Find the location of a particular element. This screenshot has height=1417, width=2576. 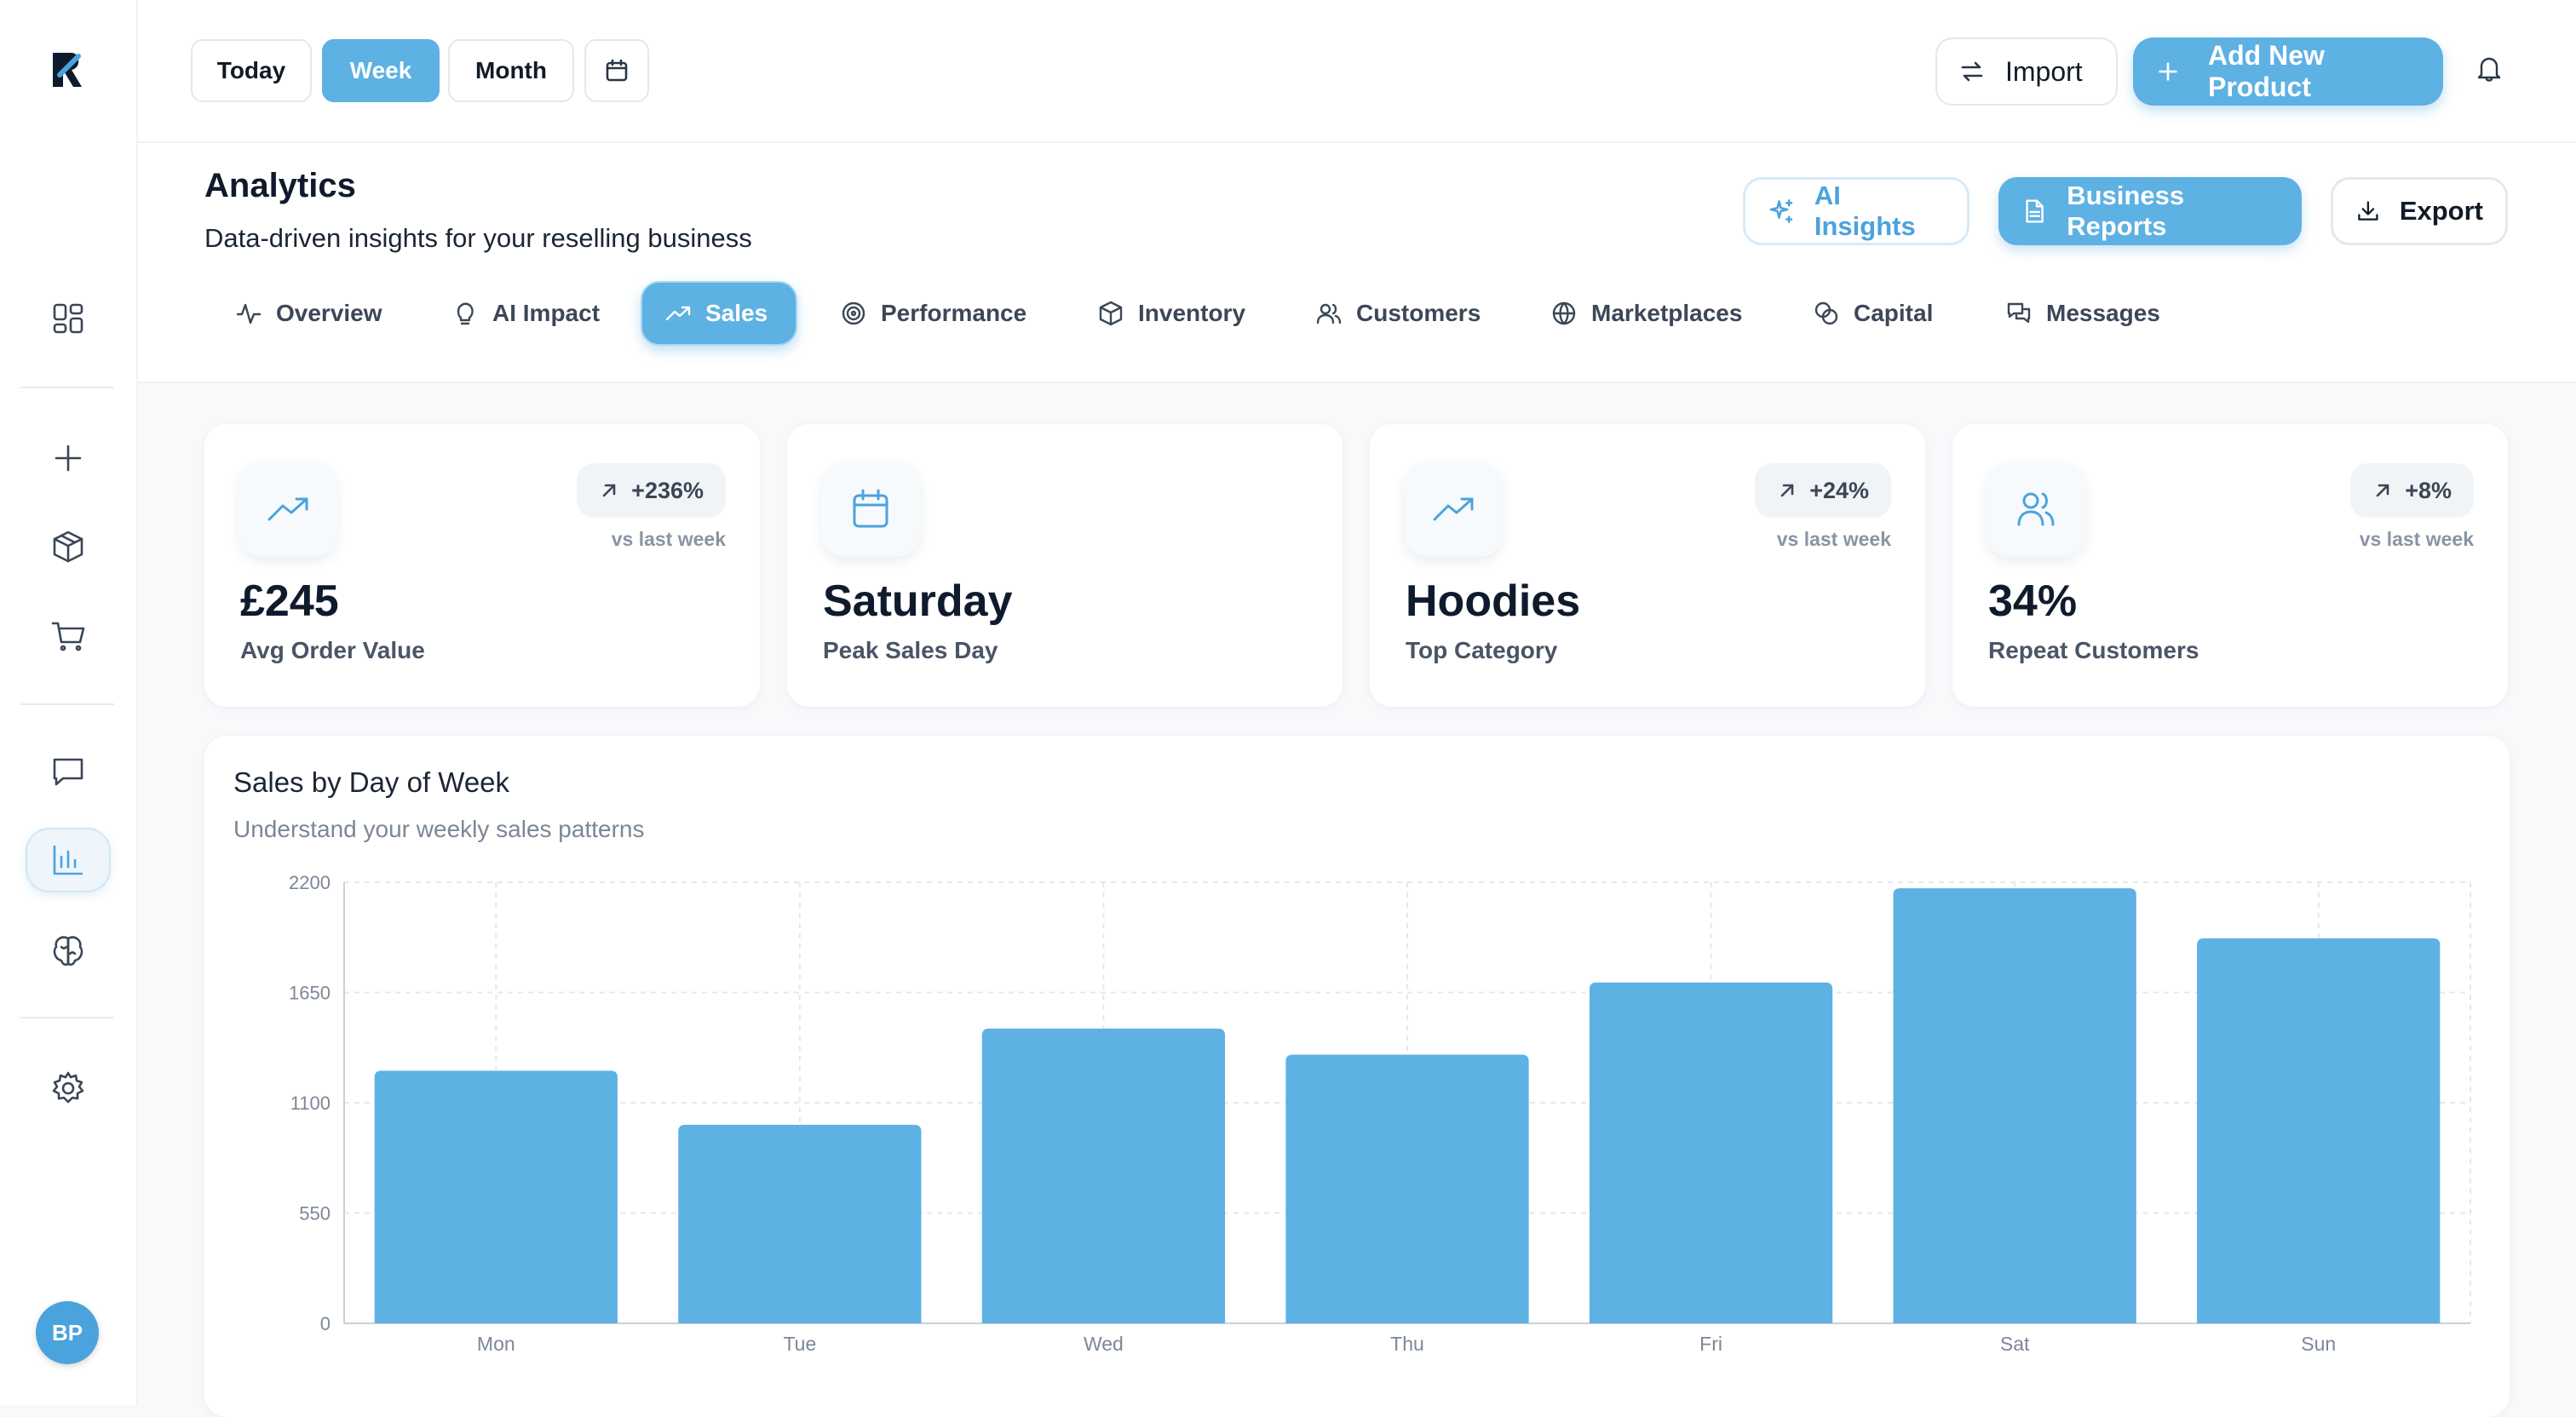

bar-fri is located at coordinates (1711, 1153).